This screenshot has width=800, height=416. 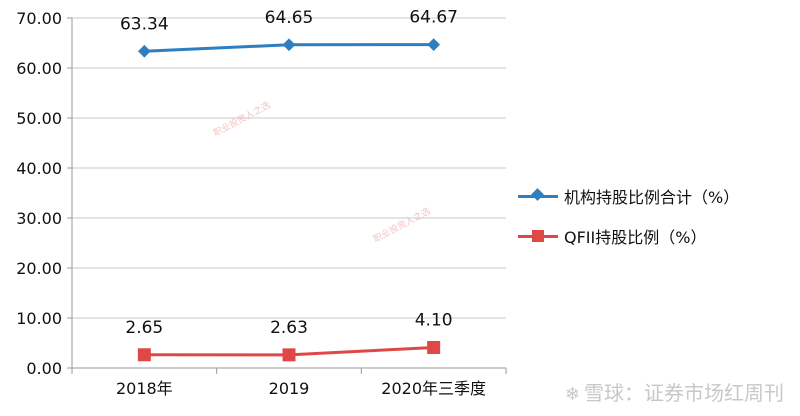 What do you see at coordinates (538, 195) in the screenshot?
I see `legend-swatch-institutional` at bounding box center [538, 195].